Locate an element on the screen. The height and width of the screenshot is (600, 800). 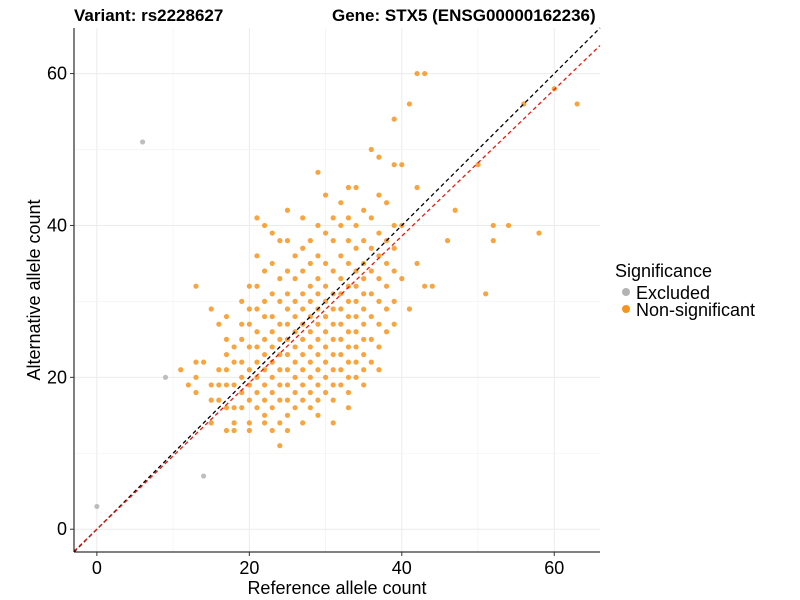
legend-swatch-excluded is located at coordinates (626, 292).